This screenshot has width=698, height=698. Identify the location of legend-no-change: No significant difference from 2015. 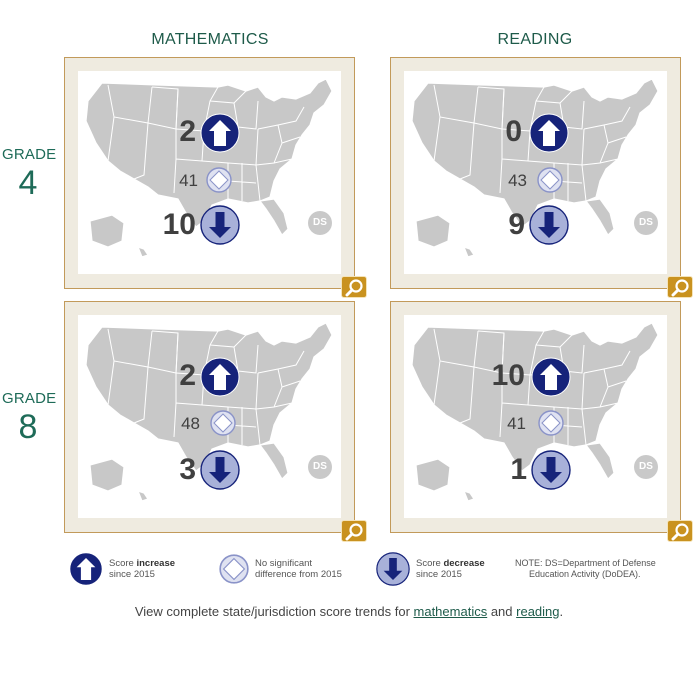
(289, 570).